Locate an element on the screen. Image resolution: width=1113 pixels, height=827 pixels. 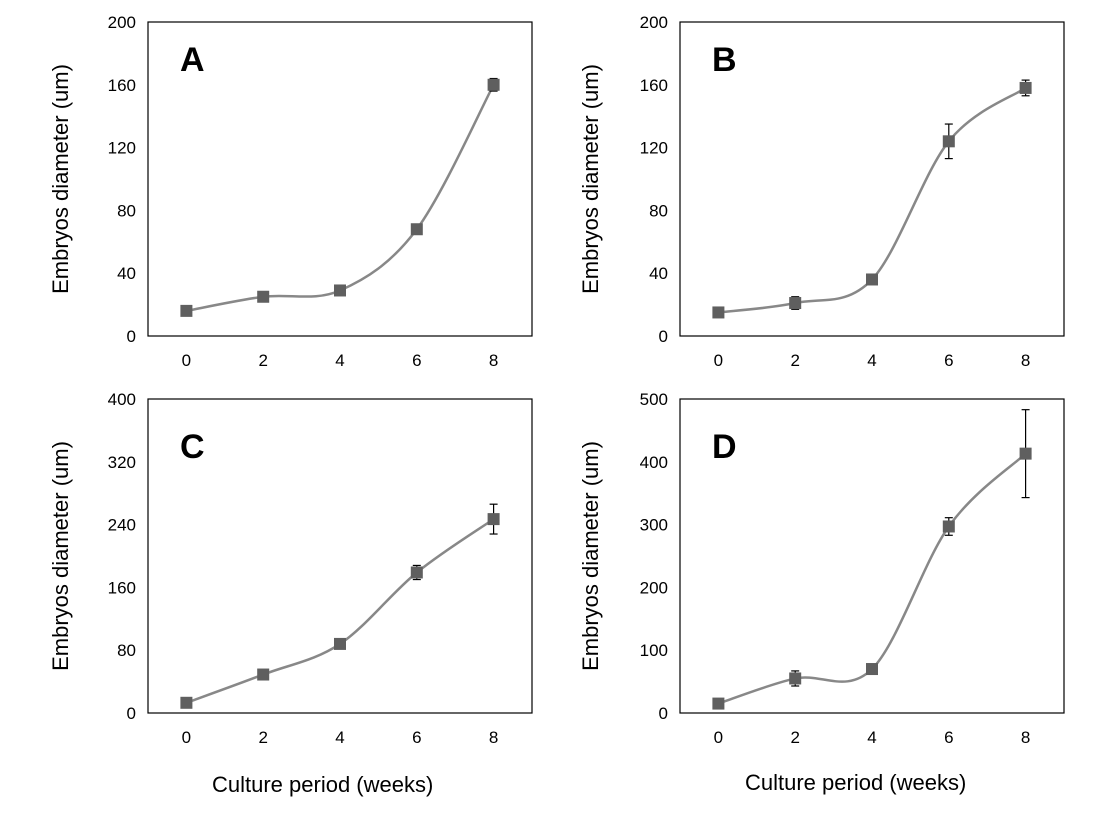
x-axis-label-left: Culture period (weeks) is located at coordinates (323, 784).